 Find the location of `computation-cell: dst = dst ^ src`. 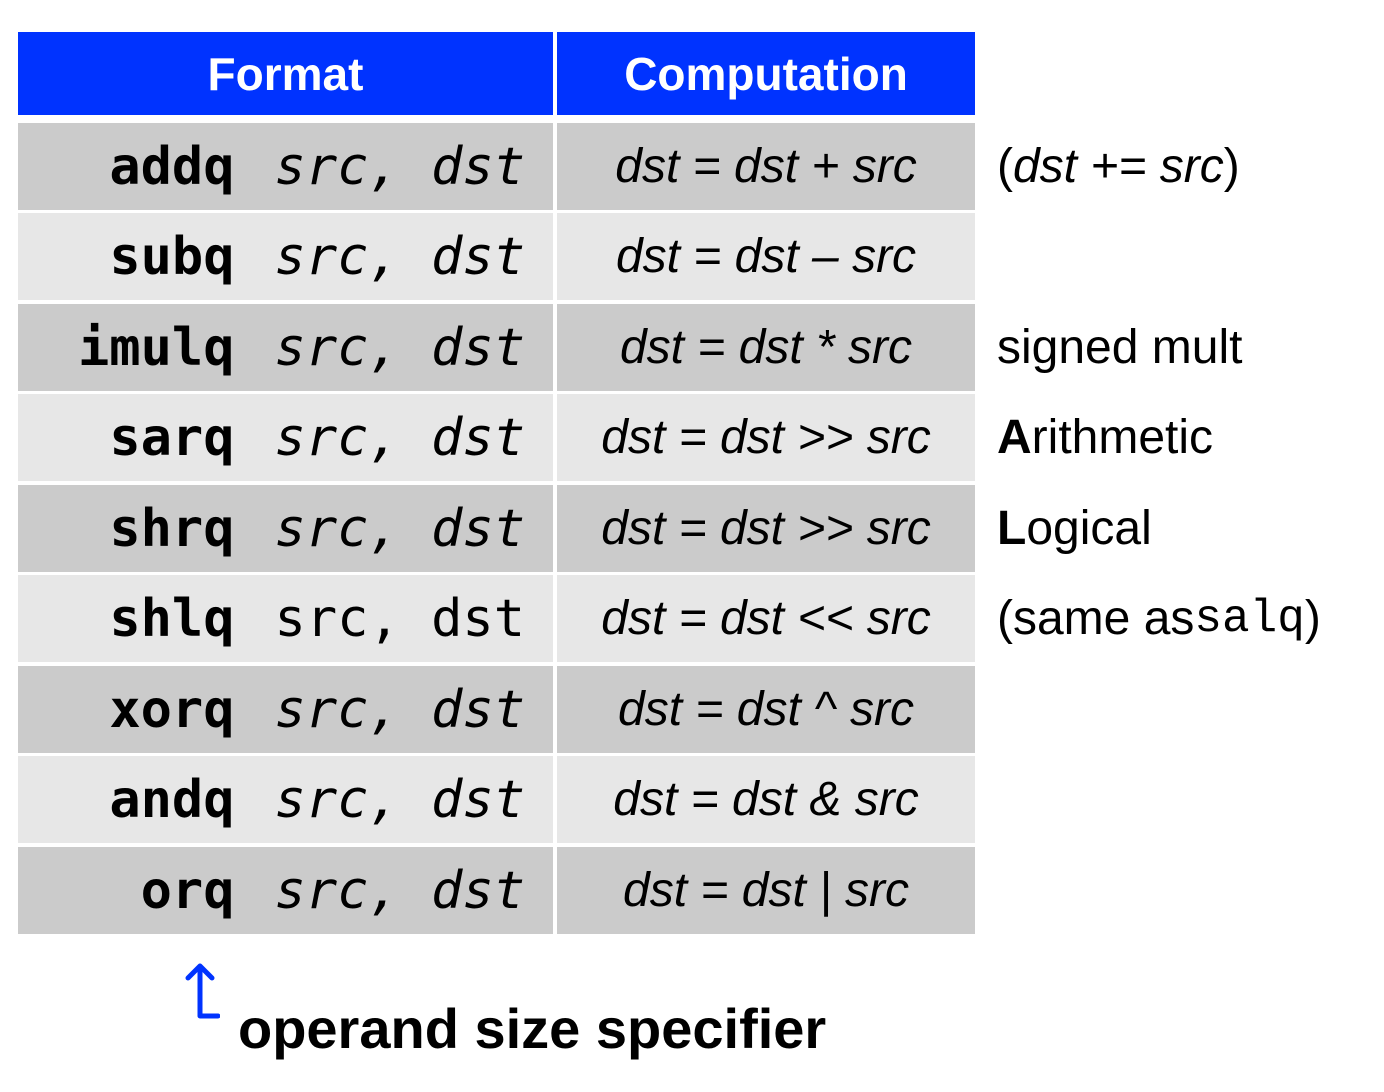

computation-cell: dst = dst ^ src is located at coordinates (766, 709).